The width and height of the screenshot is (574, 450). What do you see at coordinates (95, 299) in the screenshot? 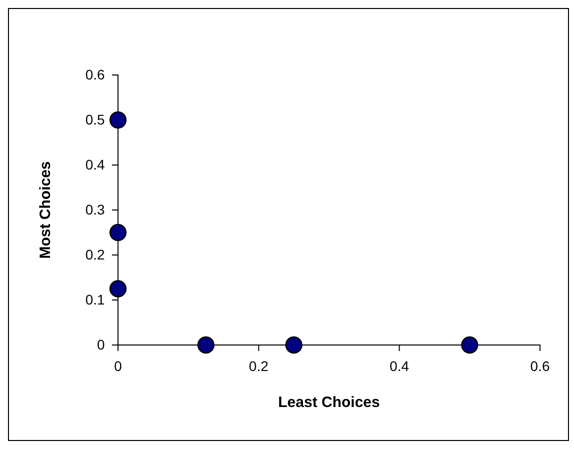
I see `y-tick-label: 0.1` at bounding box center [95, 299].